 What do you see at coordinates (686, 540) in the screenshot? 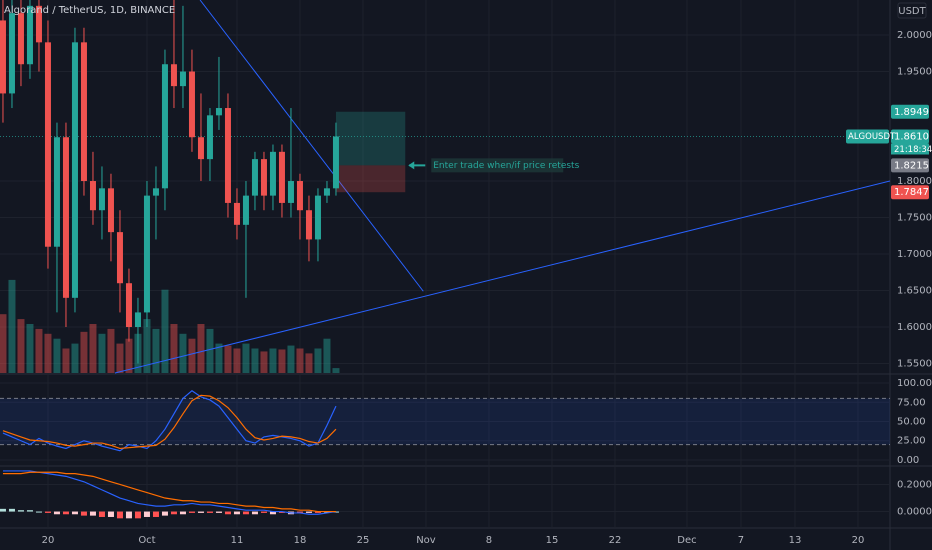
I see `x-tick-label: Dec` at bounding box center [686, 540].